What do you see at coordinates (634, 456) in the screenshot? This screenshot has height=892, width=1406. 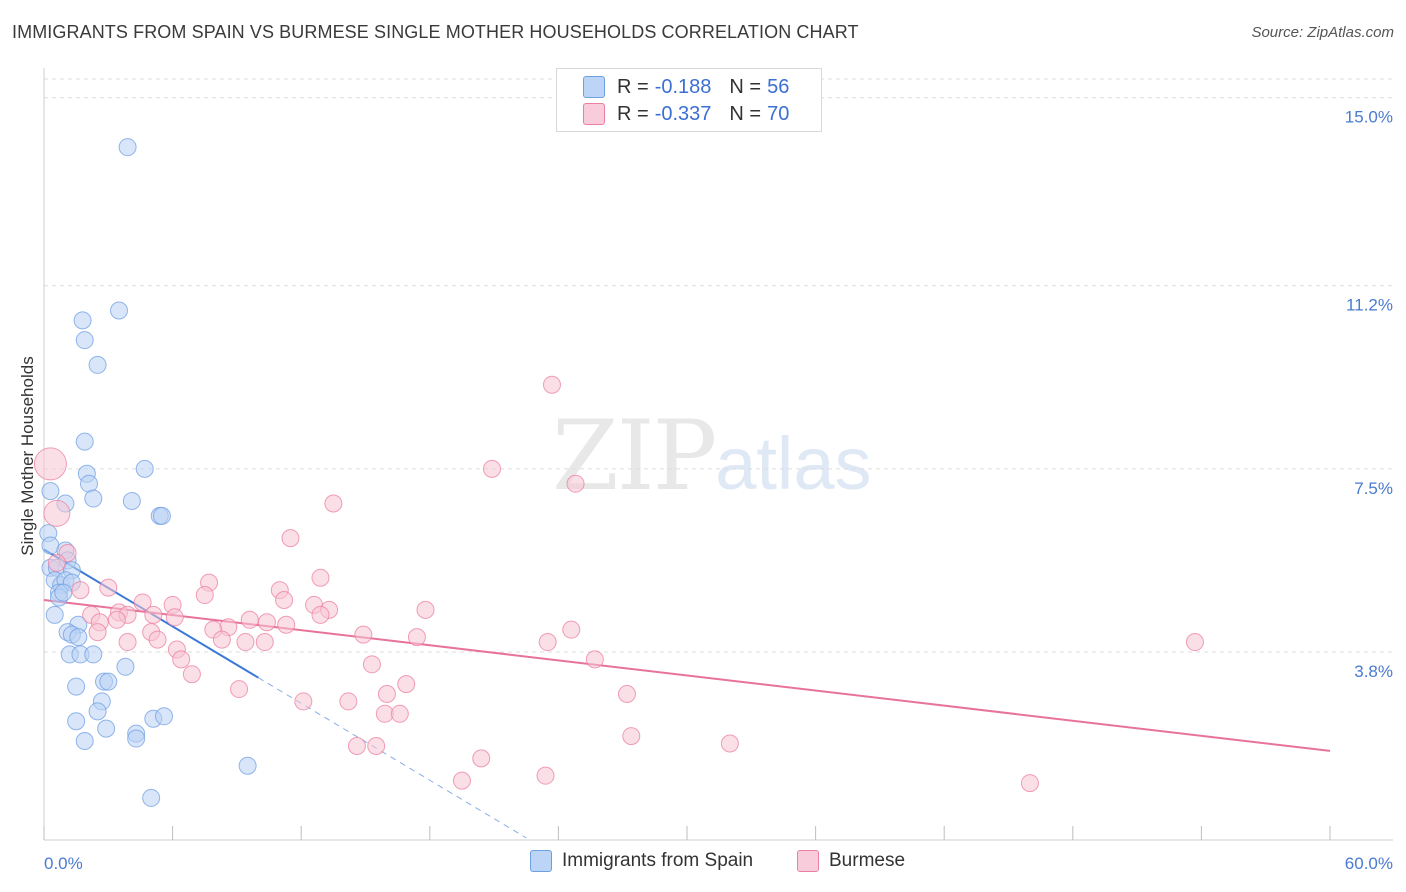 I see `watermark-zip: ZIP` at bounding box center [634, 456].